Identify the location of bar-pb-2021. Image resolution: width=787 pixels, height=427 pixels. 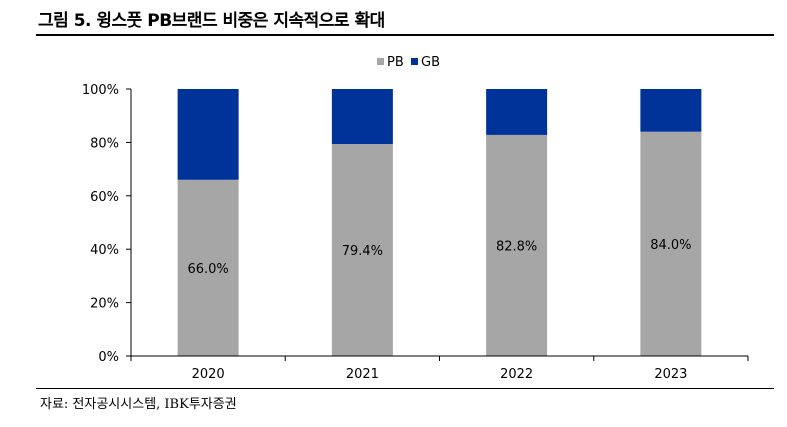
(362, 250).